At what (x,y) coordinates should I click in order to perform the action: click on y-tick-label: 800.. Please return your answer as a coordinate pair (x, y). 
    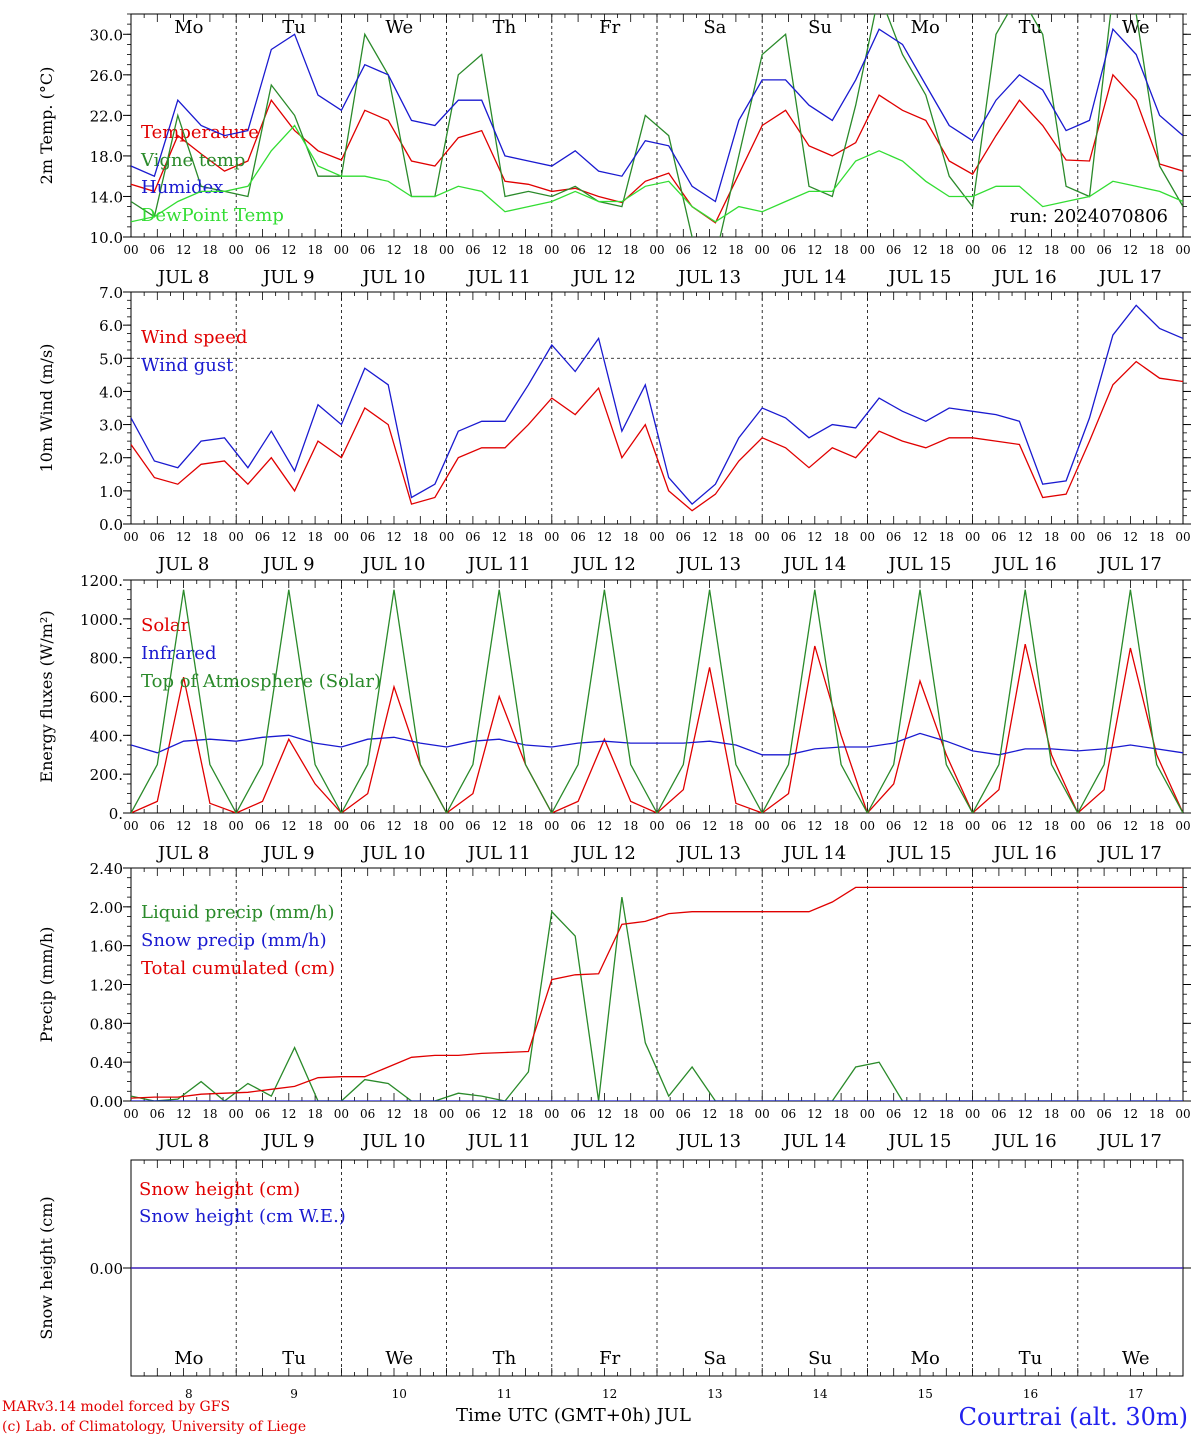
    Looking at the image, I should click on (106, 659).